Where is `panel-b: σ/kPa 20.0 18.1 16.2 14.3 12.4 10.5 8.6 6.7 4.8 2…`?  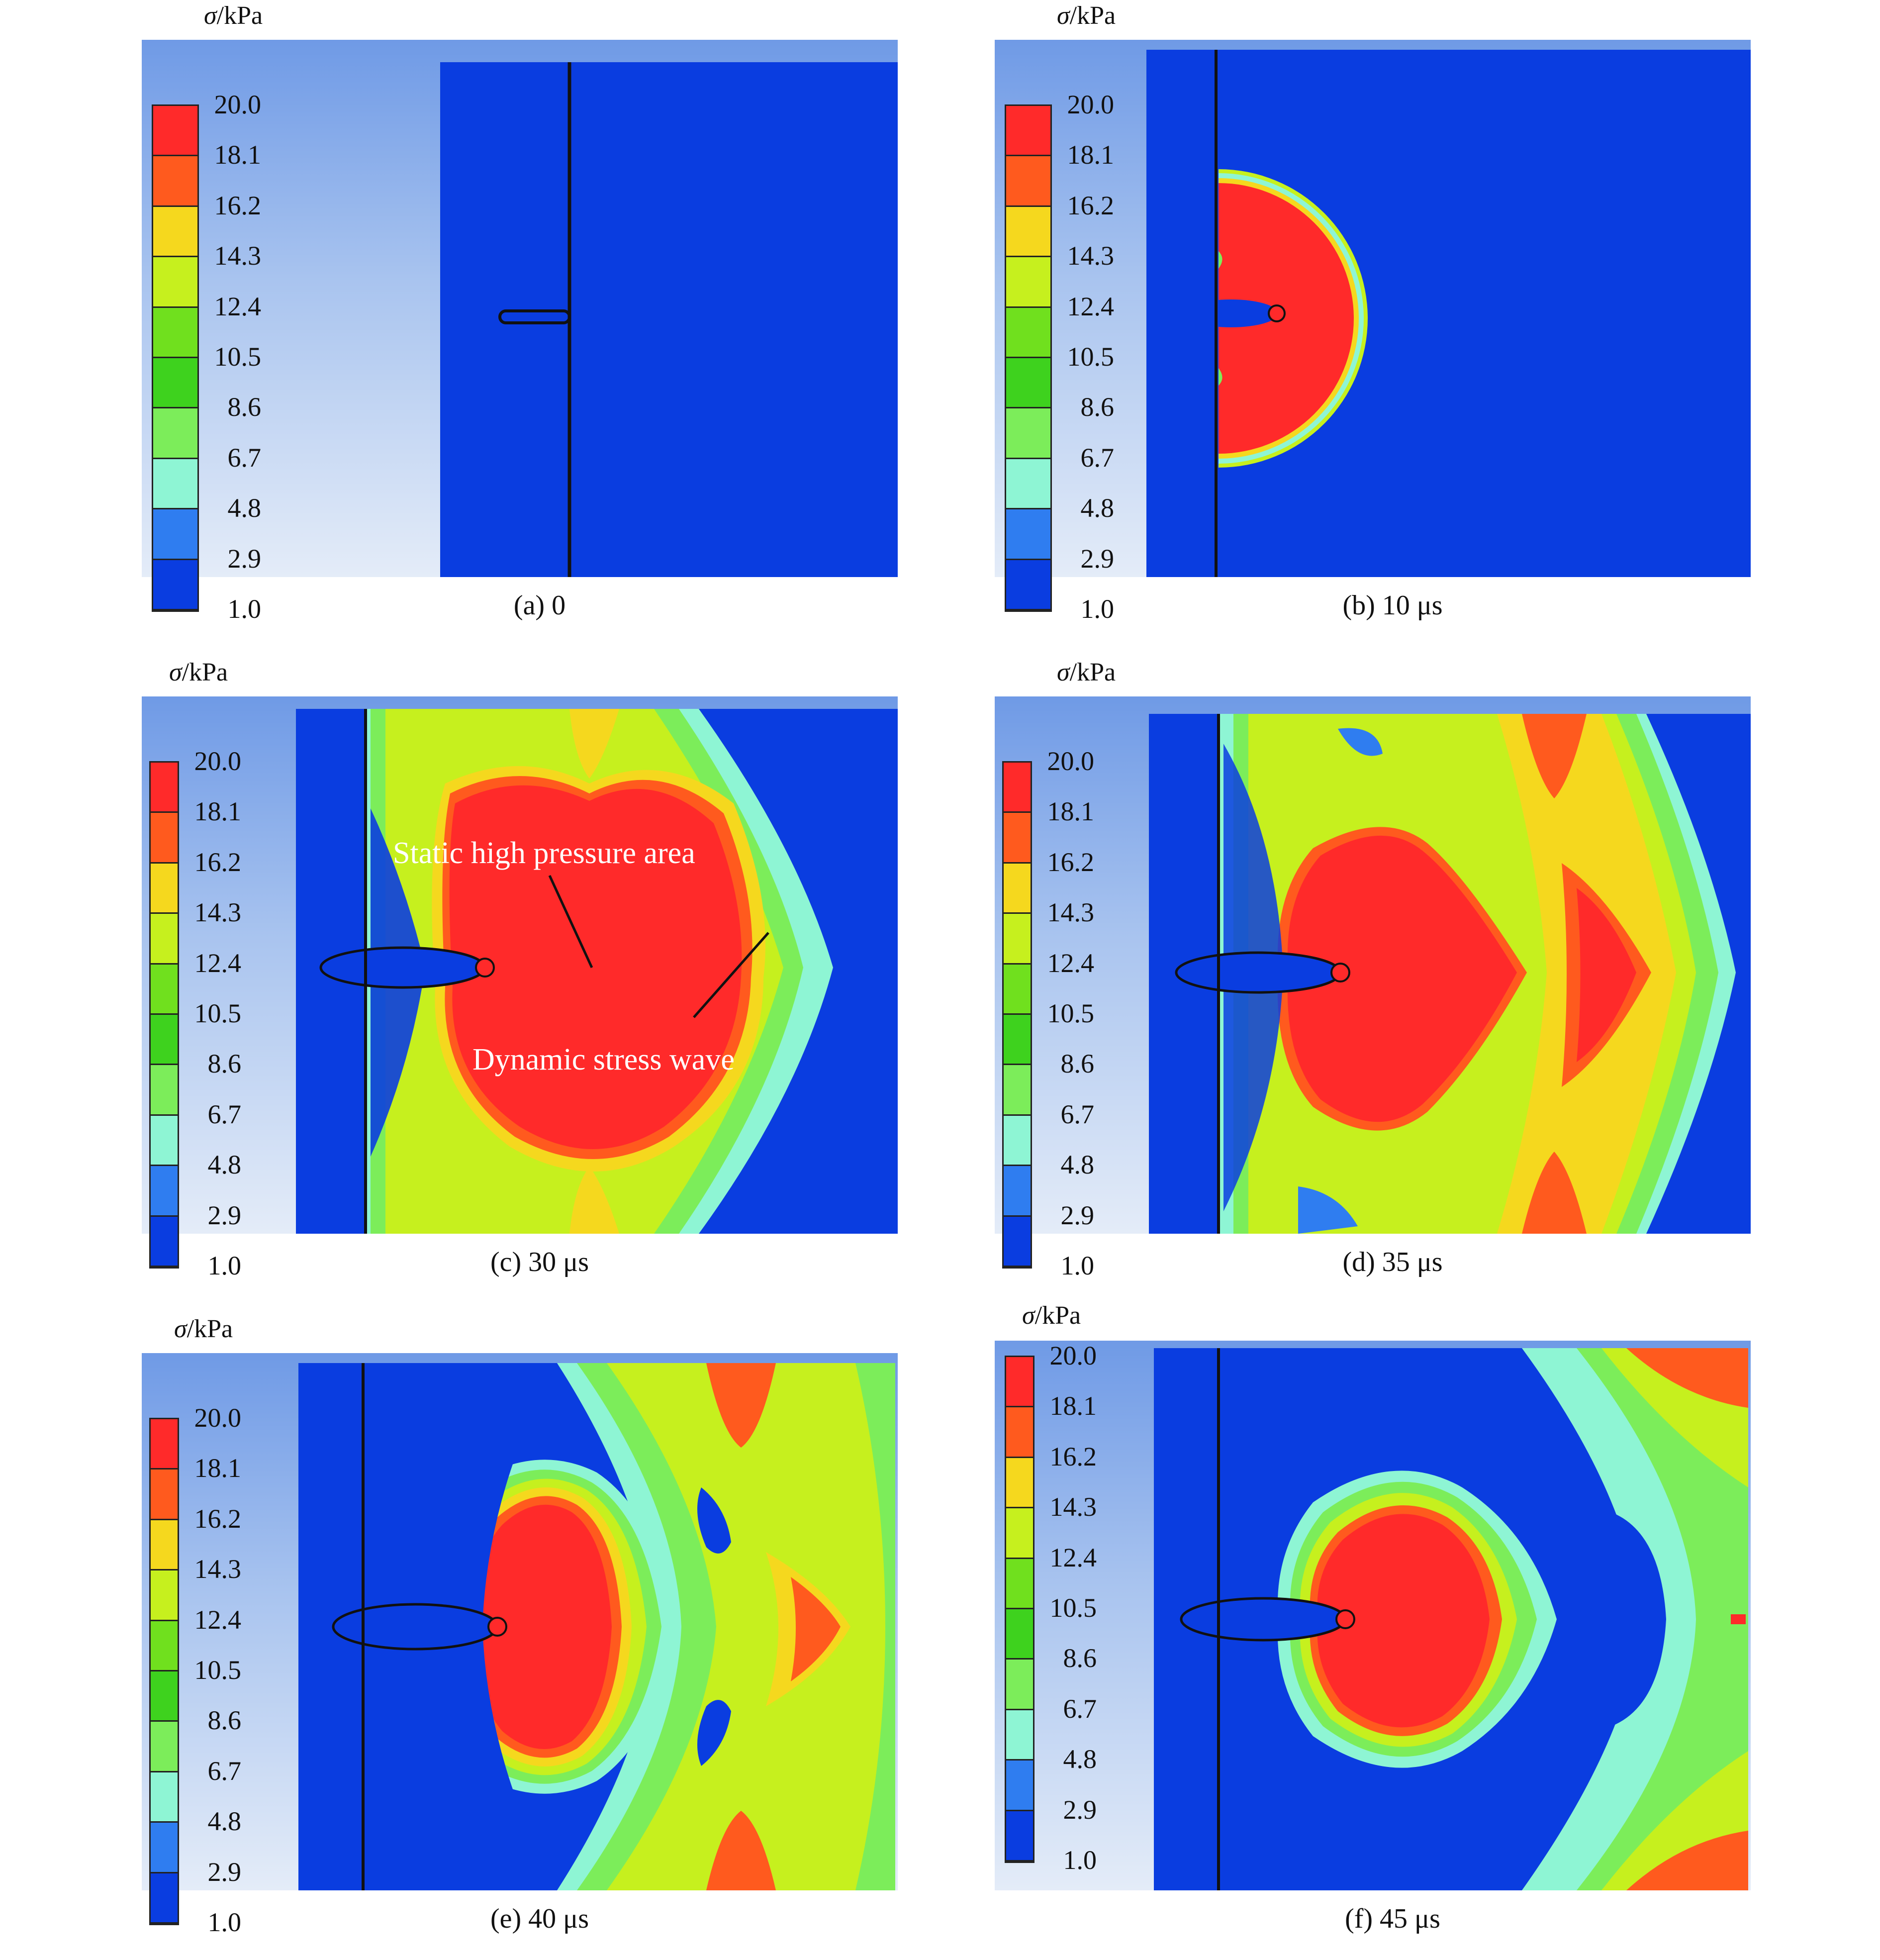
panel-b: σ/kPa 20.0 18.1 16.2 14.3 12.4 10.5 8.6 6.7 4.8 2… is located at coordinates (1383, 323).